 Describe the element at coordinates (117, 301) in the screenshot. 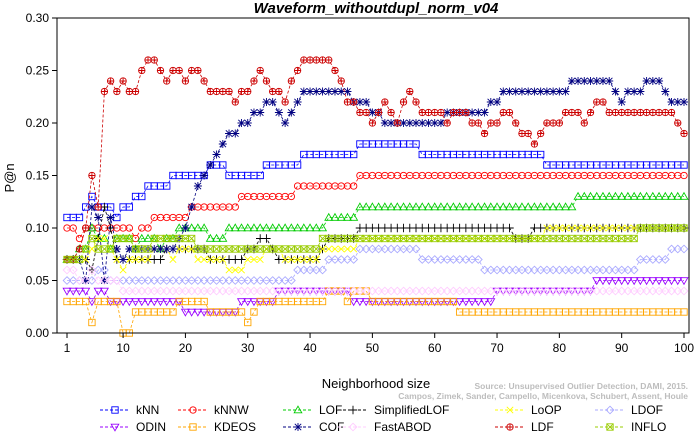

I see `data-point-kdeos` at that location.